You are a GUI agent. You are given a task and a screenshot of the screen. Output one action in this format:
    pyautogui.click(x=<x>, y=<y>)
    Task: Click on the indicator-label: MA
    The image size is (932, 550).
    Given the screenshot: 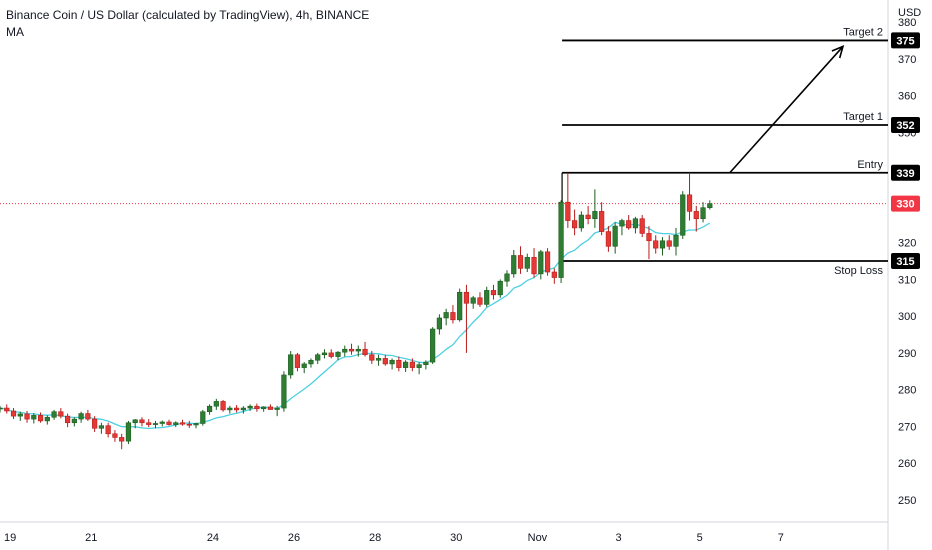 What is the action you would take?
    pyautogui.click(x=15, y=32)
    